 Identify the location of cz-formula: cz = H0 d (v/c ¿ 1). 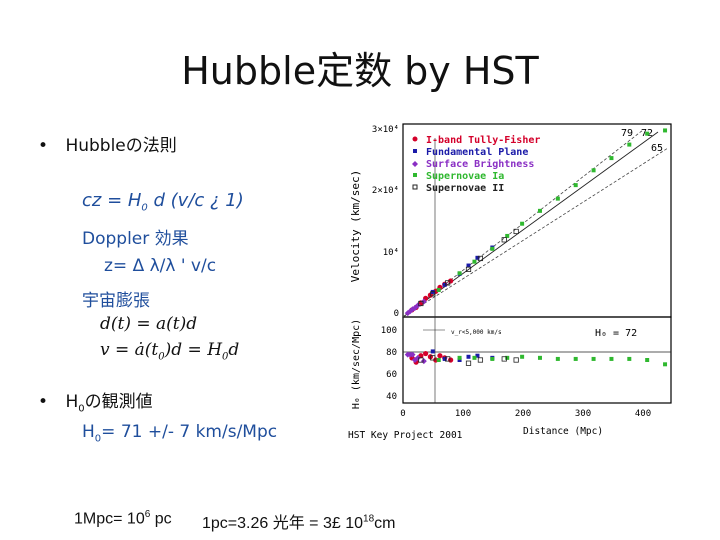
(163, 202).